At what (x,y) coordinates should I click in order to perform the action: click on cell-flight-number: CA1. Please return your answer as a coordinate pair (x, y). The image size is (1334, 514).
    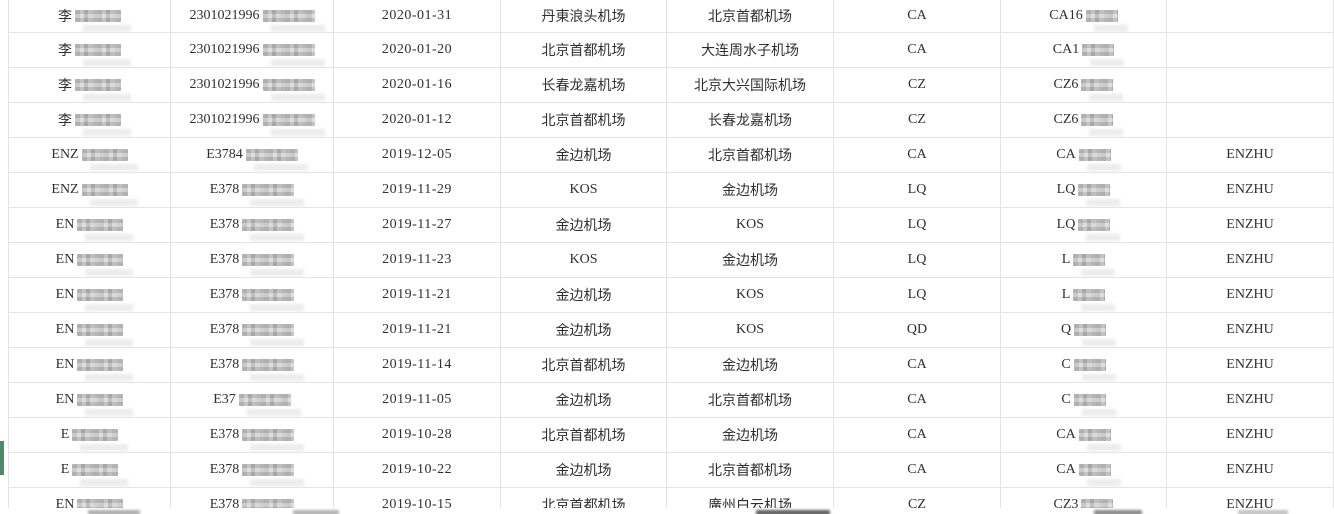
    Looking at the image, I should click on (1084, 50).